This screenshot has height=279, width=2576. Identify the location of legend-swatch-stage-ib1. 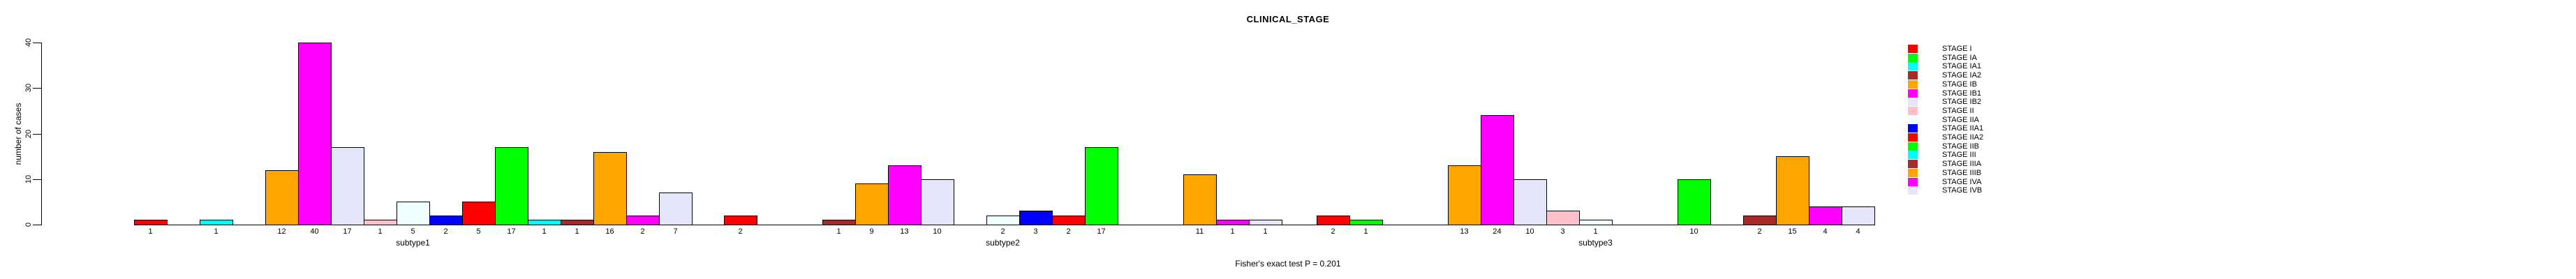
(1913, 93).